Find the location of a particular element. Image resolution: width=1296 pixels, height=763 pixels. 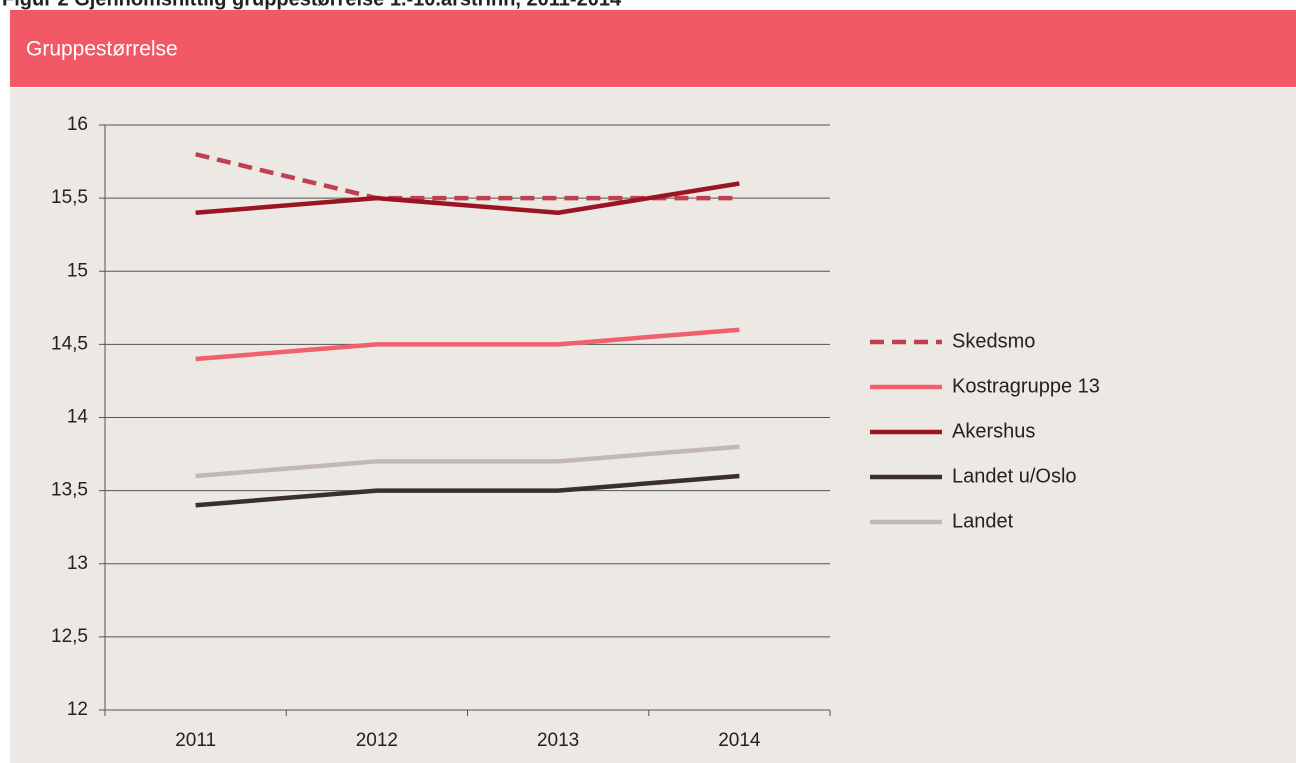

y-tick-label: 14,5 is located at coordinates (69, 343).